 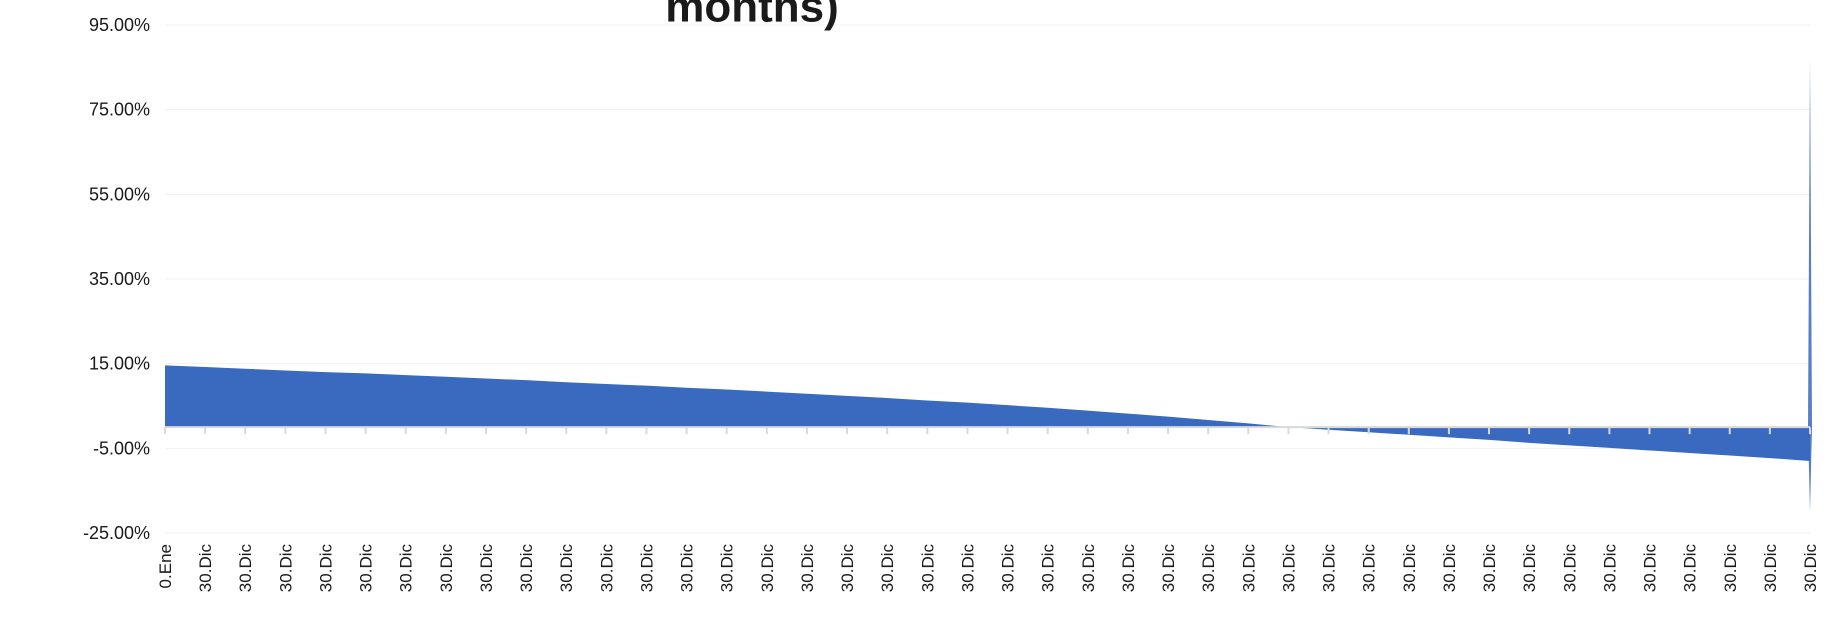 What do you see at coordinates (987, 430) in the screenshot?
I see `axis-layer` at bounding box center [987, 430].